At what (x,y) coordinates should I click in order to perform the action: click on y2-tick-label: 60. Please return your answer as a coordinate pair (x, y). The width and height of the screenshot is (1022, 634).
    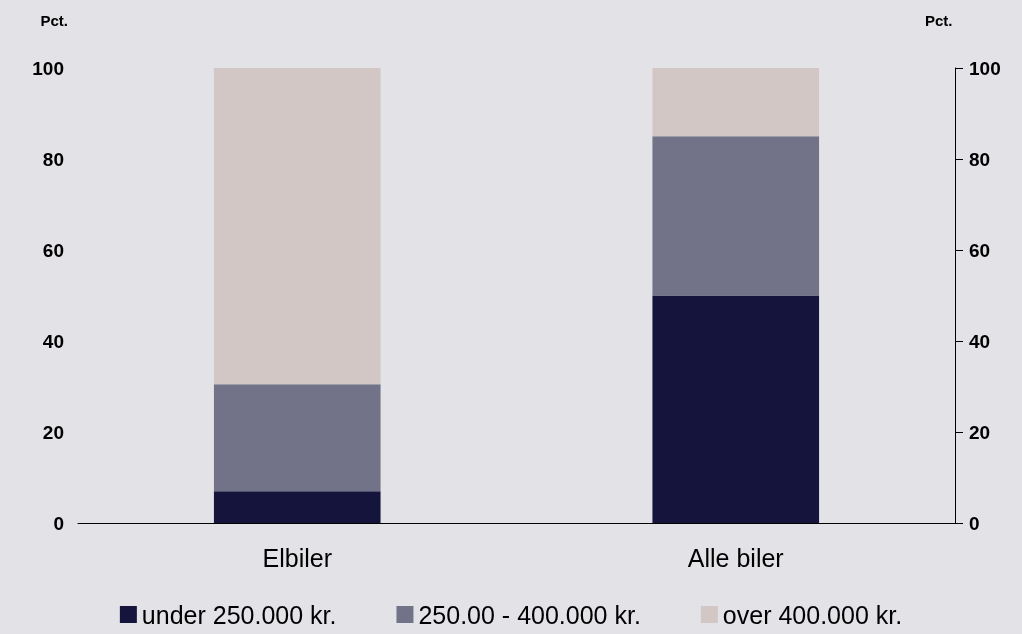
    Looking at the image, I should click on (980, 250).